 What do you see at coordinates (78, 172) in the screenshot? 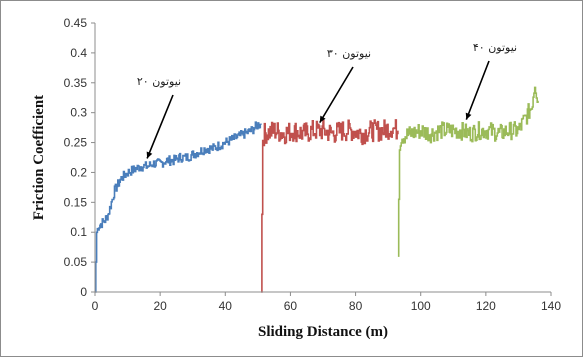
I see `y-tick-label: 0.2` at bounding box center [78, 172].